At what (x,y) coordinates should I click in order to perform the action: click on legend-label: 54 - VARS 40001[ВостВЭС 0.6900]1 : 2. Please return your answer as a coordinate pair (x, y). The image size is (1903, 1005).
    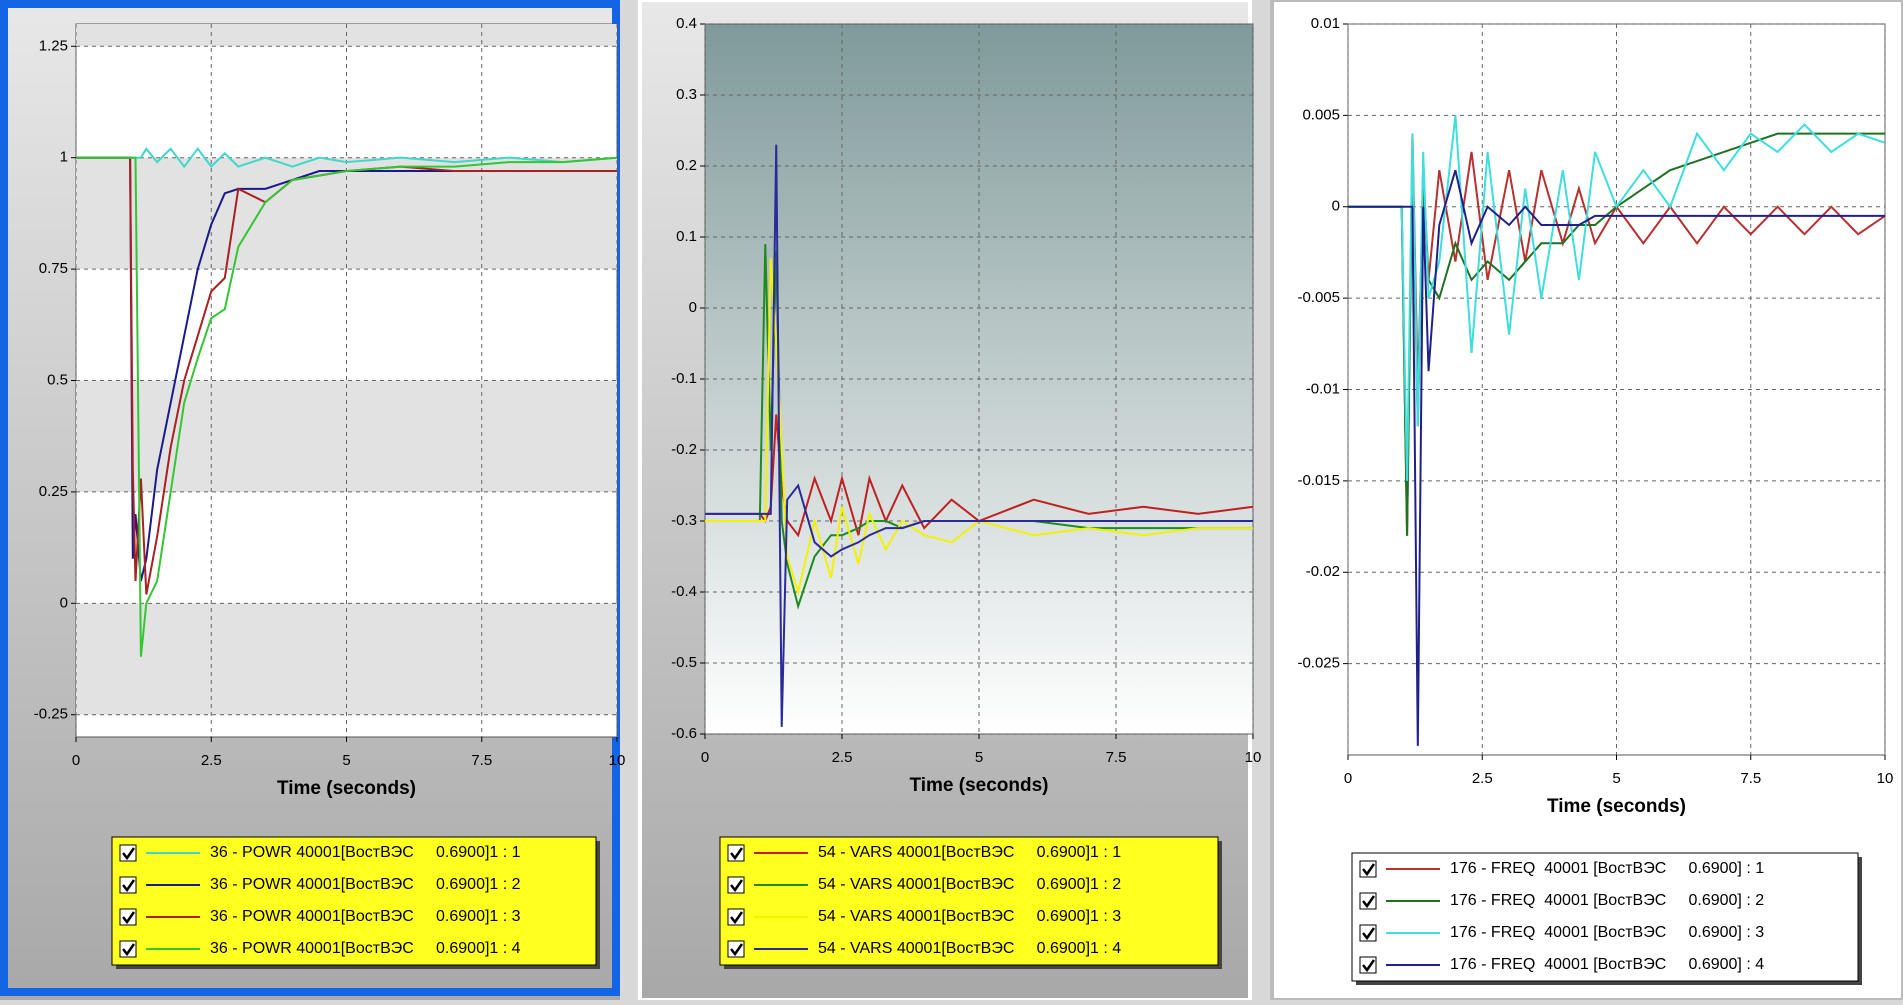
    Looking at the image, I should click on (969, 884).